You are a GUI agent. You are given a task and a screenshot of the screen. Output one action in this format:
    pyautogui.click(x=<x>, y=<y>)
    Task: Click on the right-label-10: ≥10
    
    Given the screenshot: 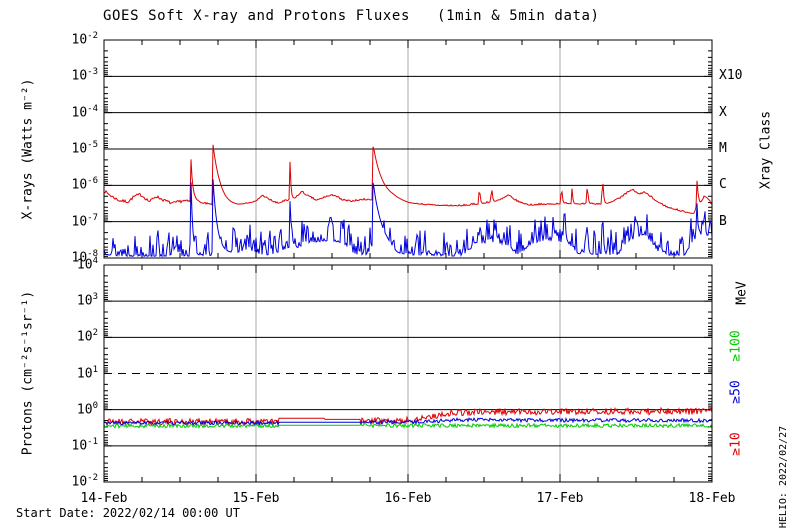 What is the action you would take?
    pyautogui.click(x=736, y=444)
    